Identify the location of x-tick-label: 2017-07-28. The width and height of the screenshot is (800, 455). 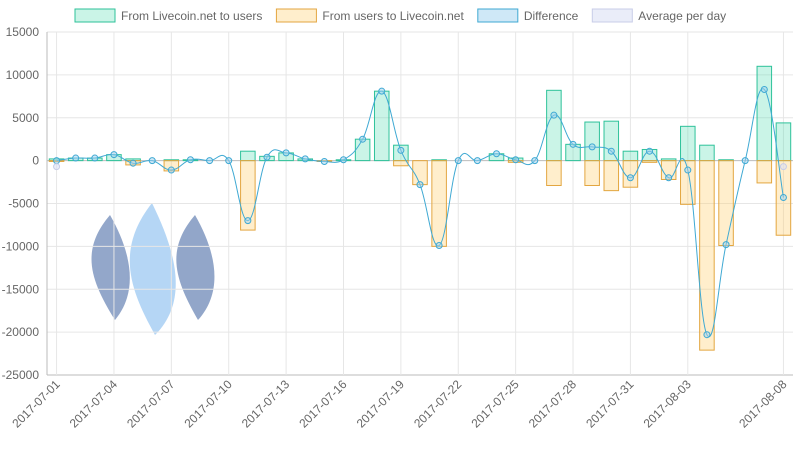
(553, 404).